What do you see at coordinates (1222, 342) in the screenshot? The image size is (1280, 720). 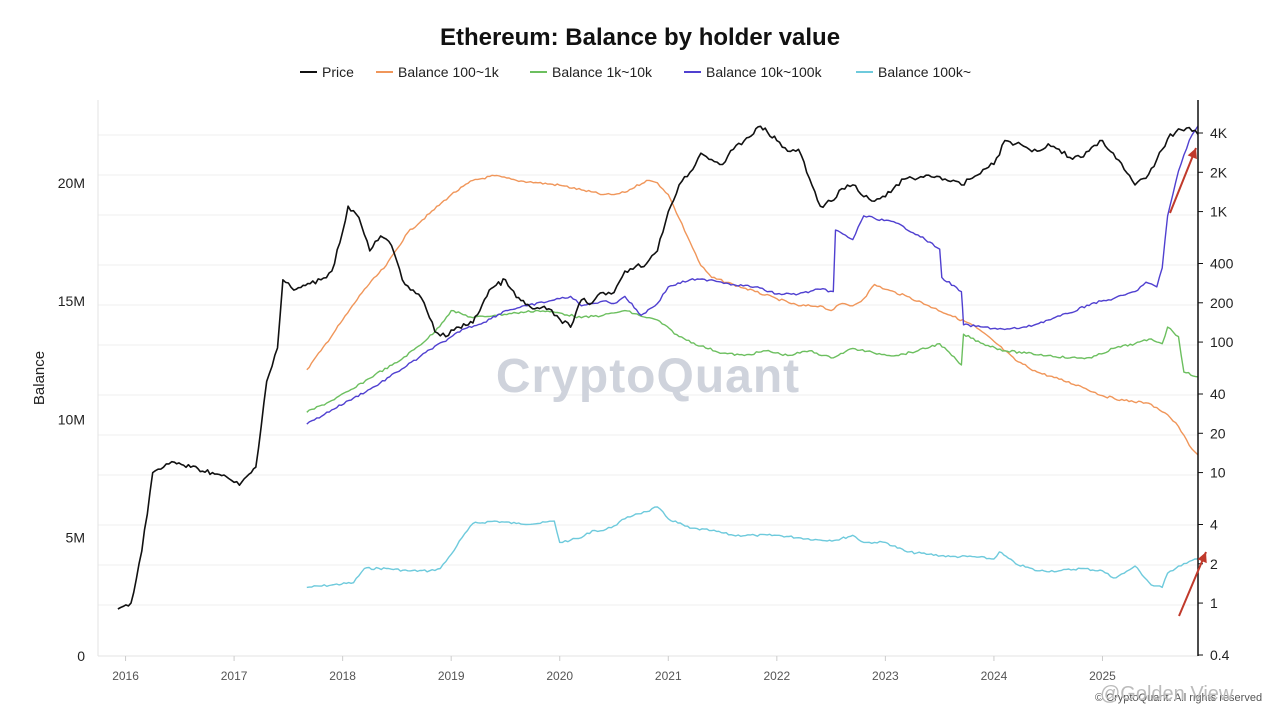 I see `y-right-tick-label: 100` at bounding box center [1222, 342].